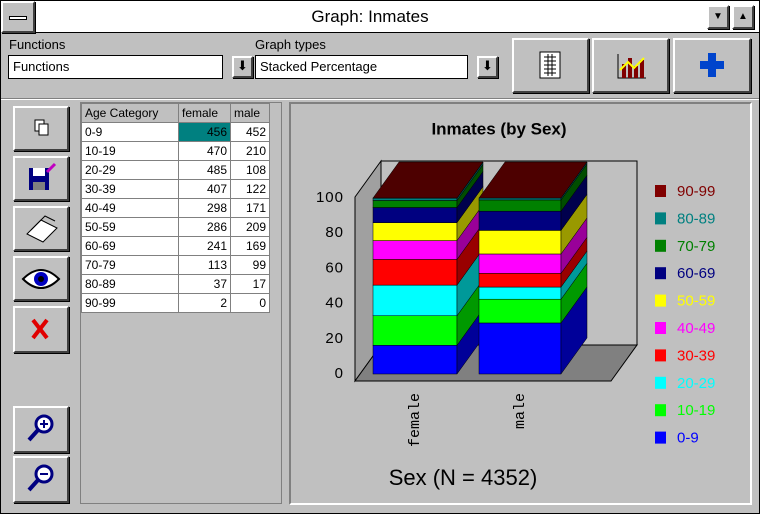 The width and height of the screenshot is (760, 514). What do you see at coordinates (175, 284) in the screenshot?
I see `table-row: 80-89 37 17` at bounding box center [175, 284].